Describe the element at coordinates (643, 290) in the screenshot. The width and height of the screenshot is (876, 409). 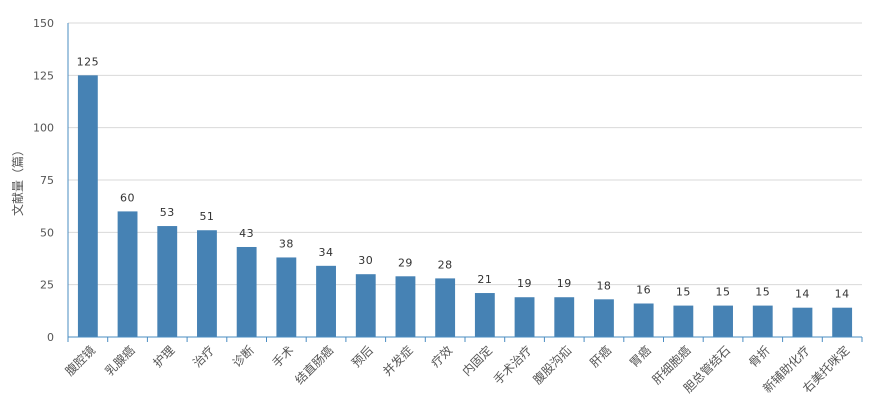
I see `data-label: 16` at that location.